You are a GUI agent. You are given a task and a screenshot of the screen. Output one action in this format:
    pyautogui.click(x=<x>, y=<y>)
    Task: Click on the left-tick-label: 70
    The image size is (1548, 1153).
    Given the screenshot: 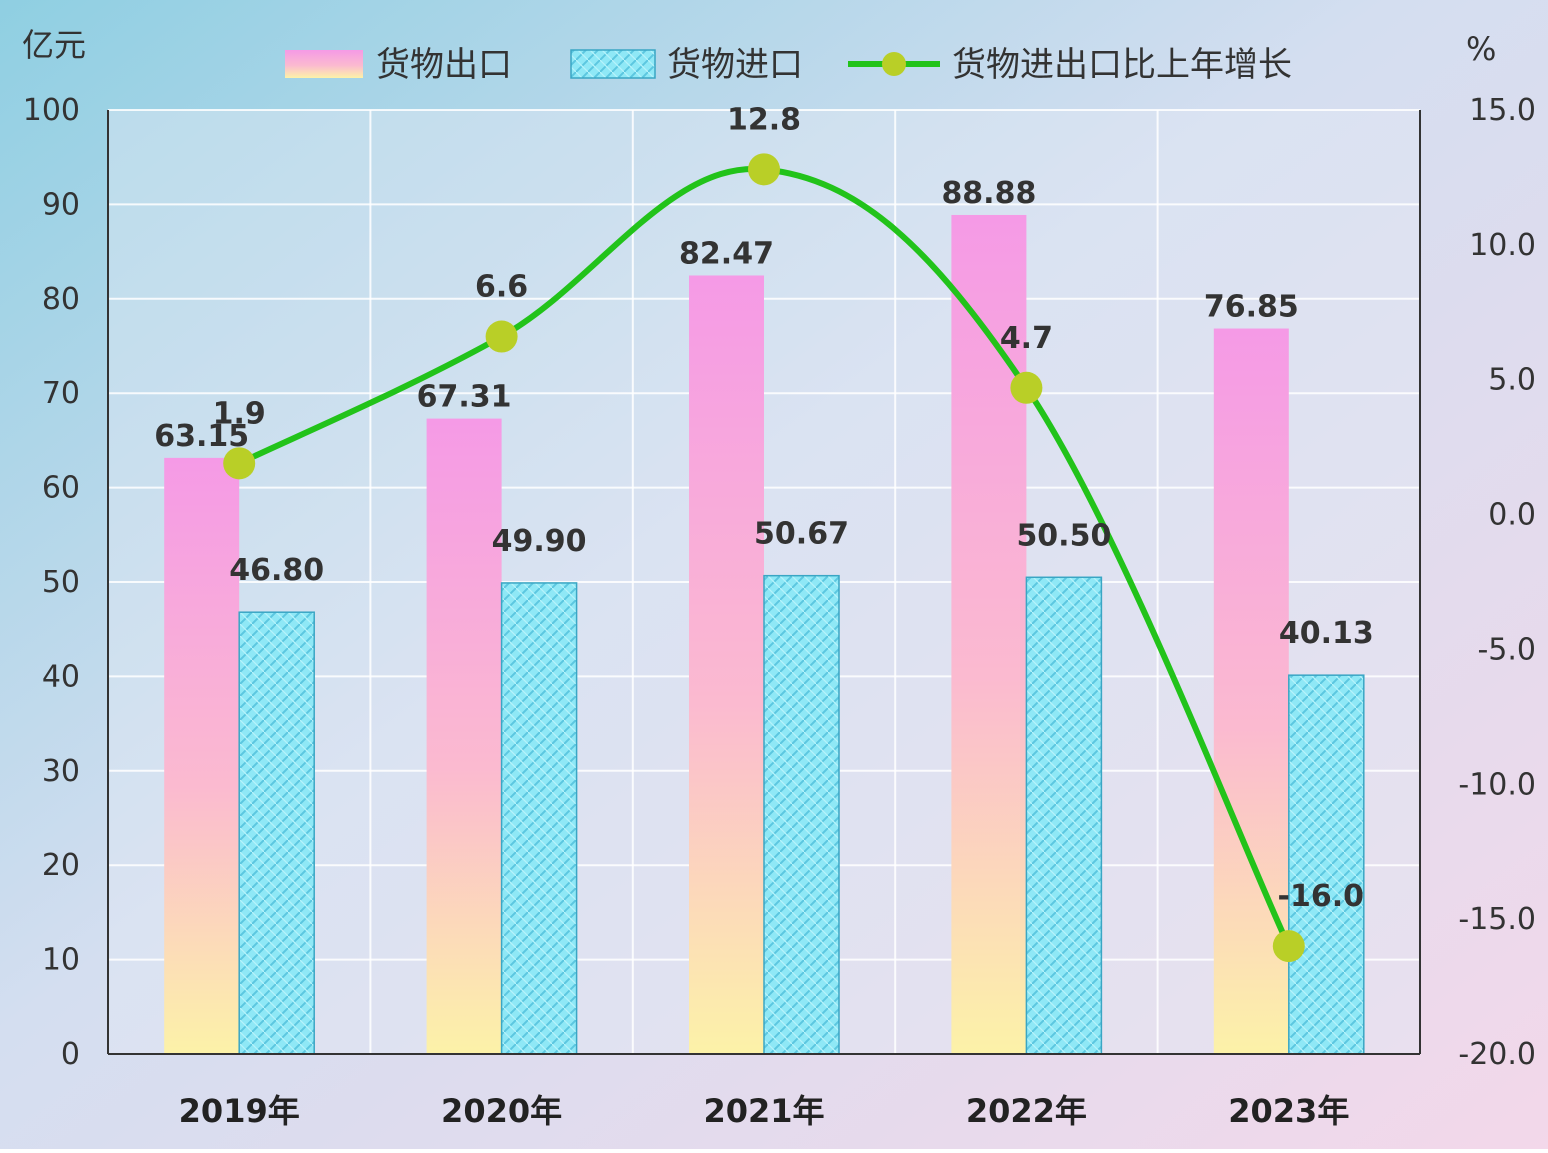 What is the action you would take?
    pyautogui.click(x=61, y=393)
    